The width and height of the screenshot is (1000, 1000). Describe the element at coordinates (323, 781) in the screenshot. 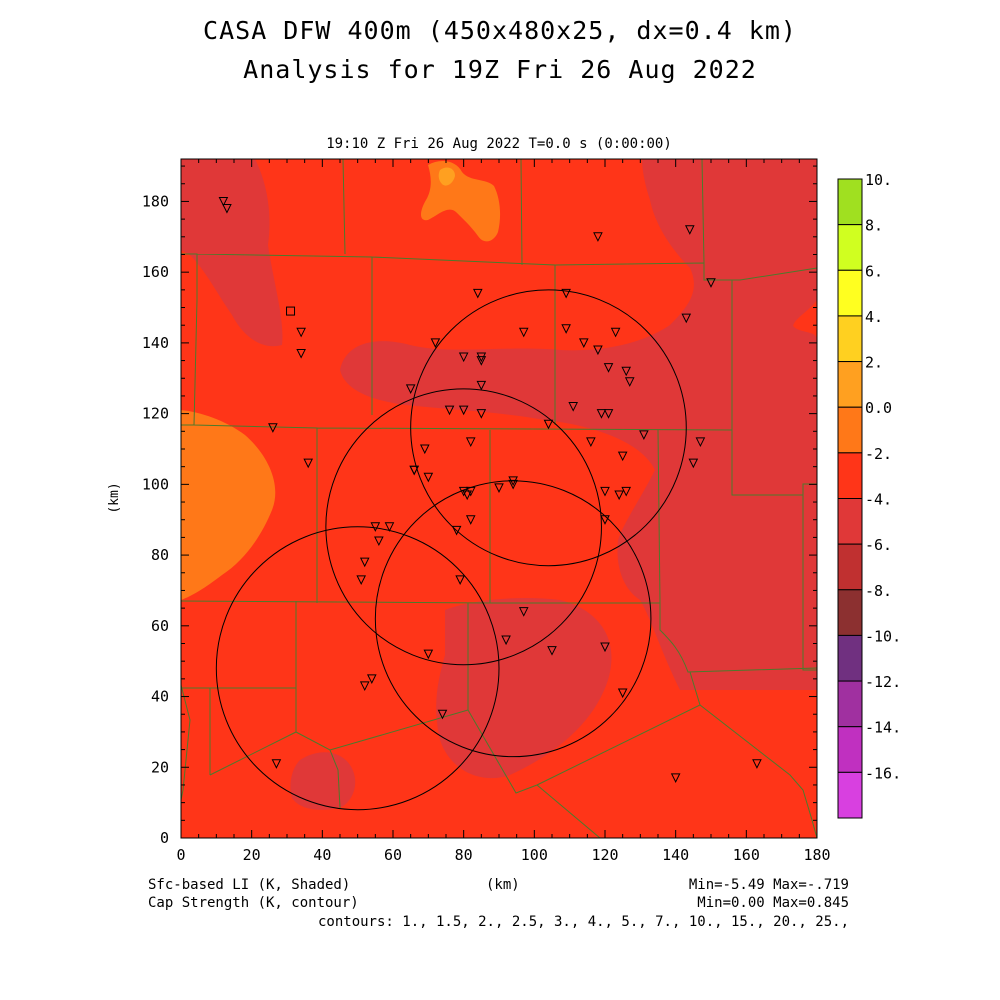

I see `field-region-south-blob` at that location.